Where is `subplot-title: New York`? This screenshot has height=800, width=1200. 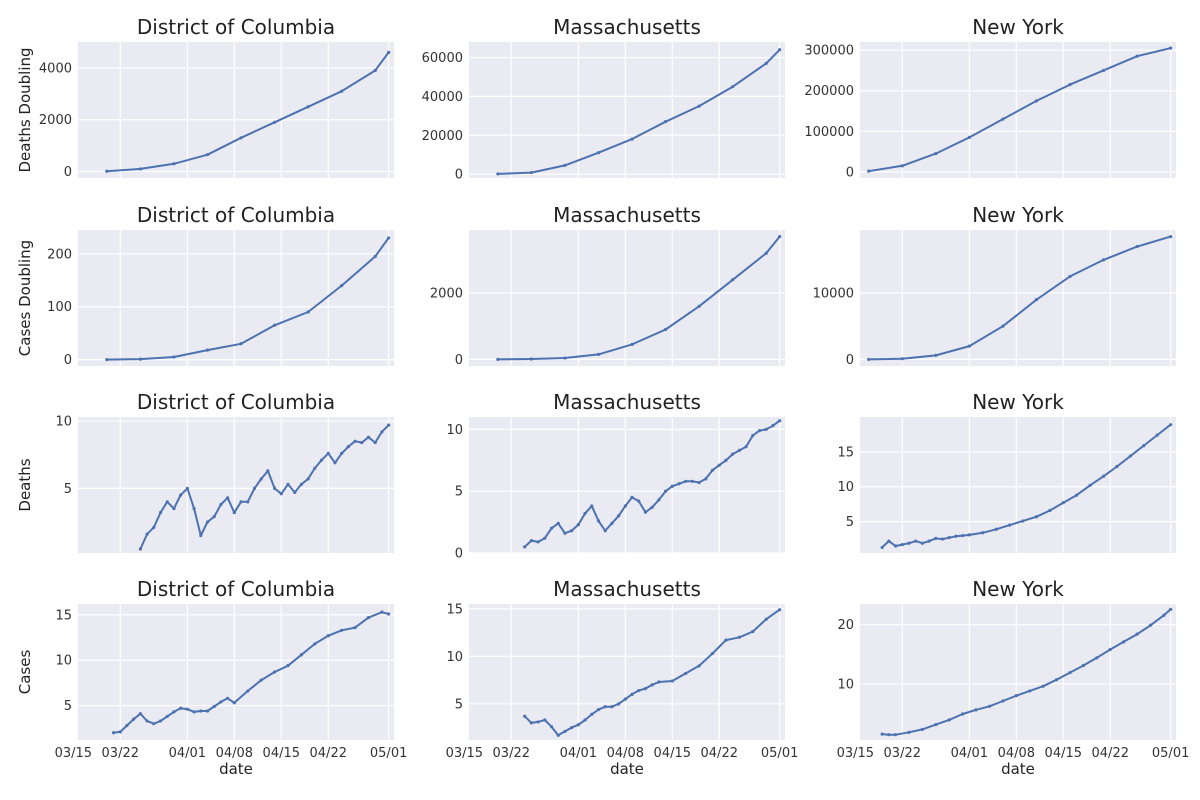
subplot-title: New York is located at coordinates (1018, 27).